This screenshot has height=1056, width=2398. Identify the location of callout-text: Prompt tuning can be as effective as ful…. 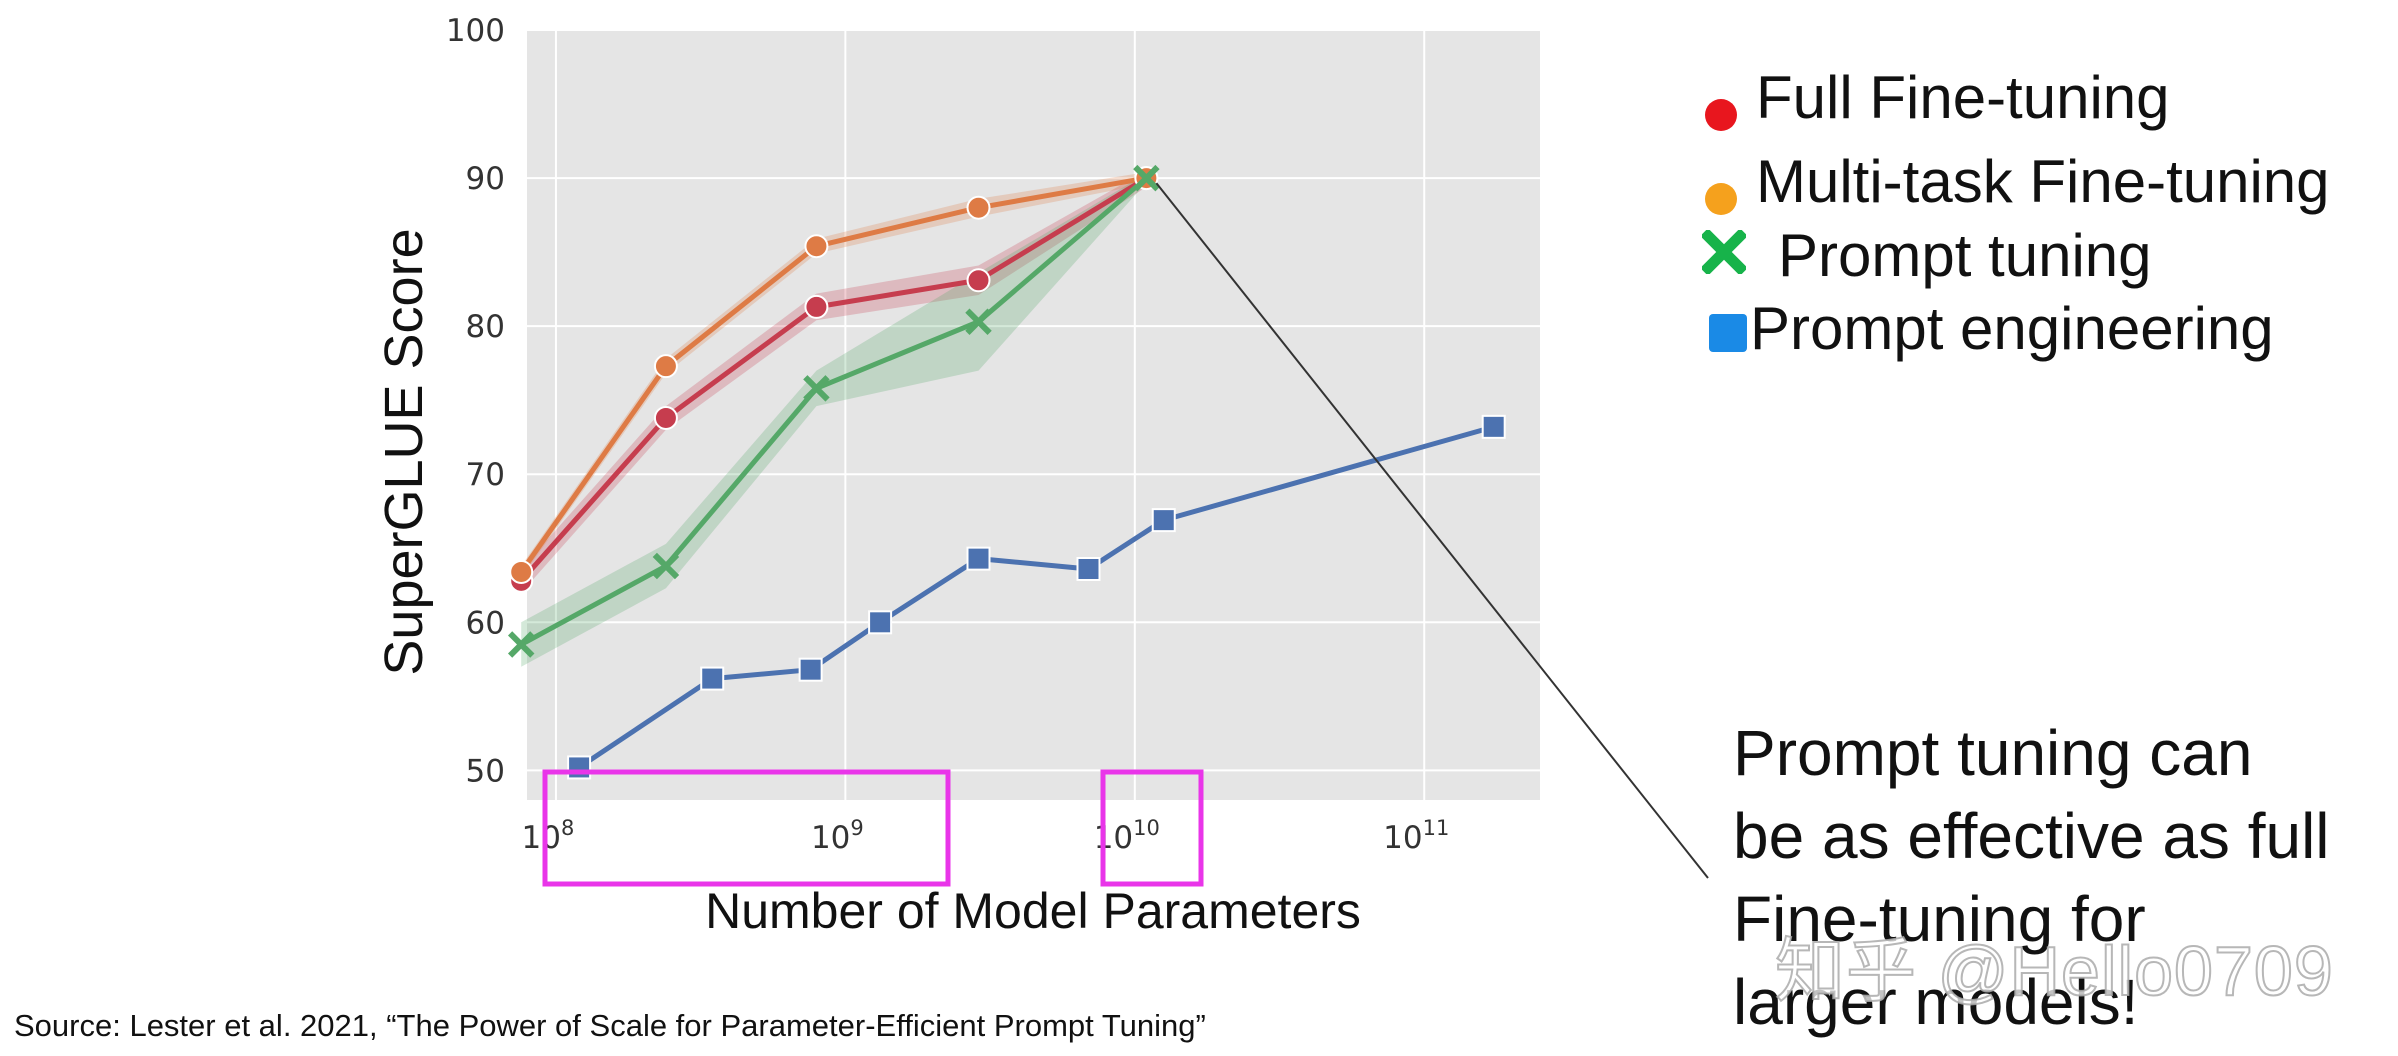
(2053, 878).